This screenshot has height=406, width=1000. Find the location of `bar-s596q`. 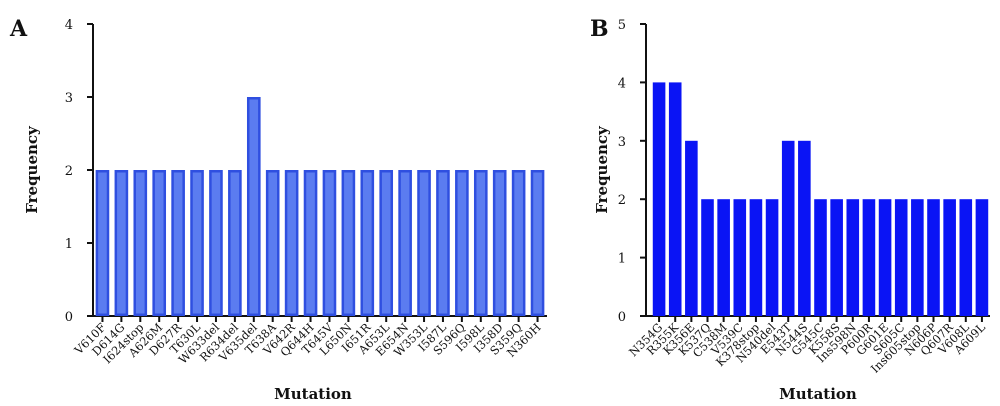

bar-s596q is located at coordinates (462, 243).